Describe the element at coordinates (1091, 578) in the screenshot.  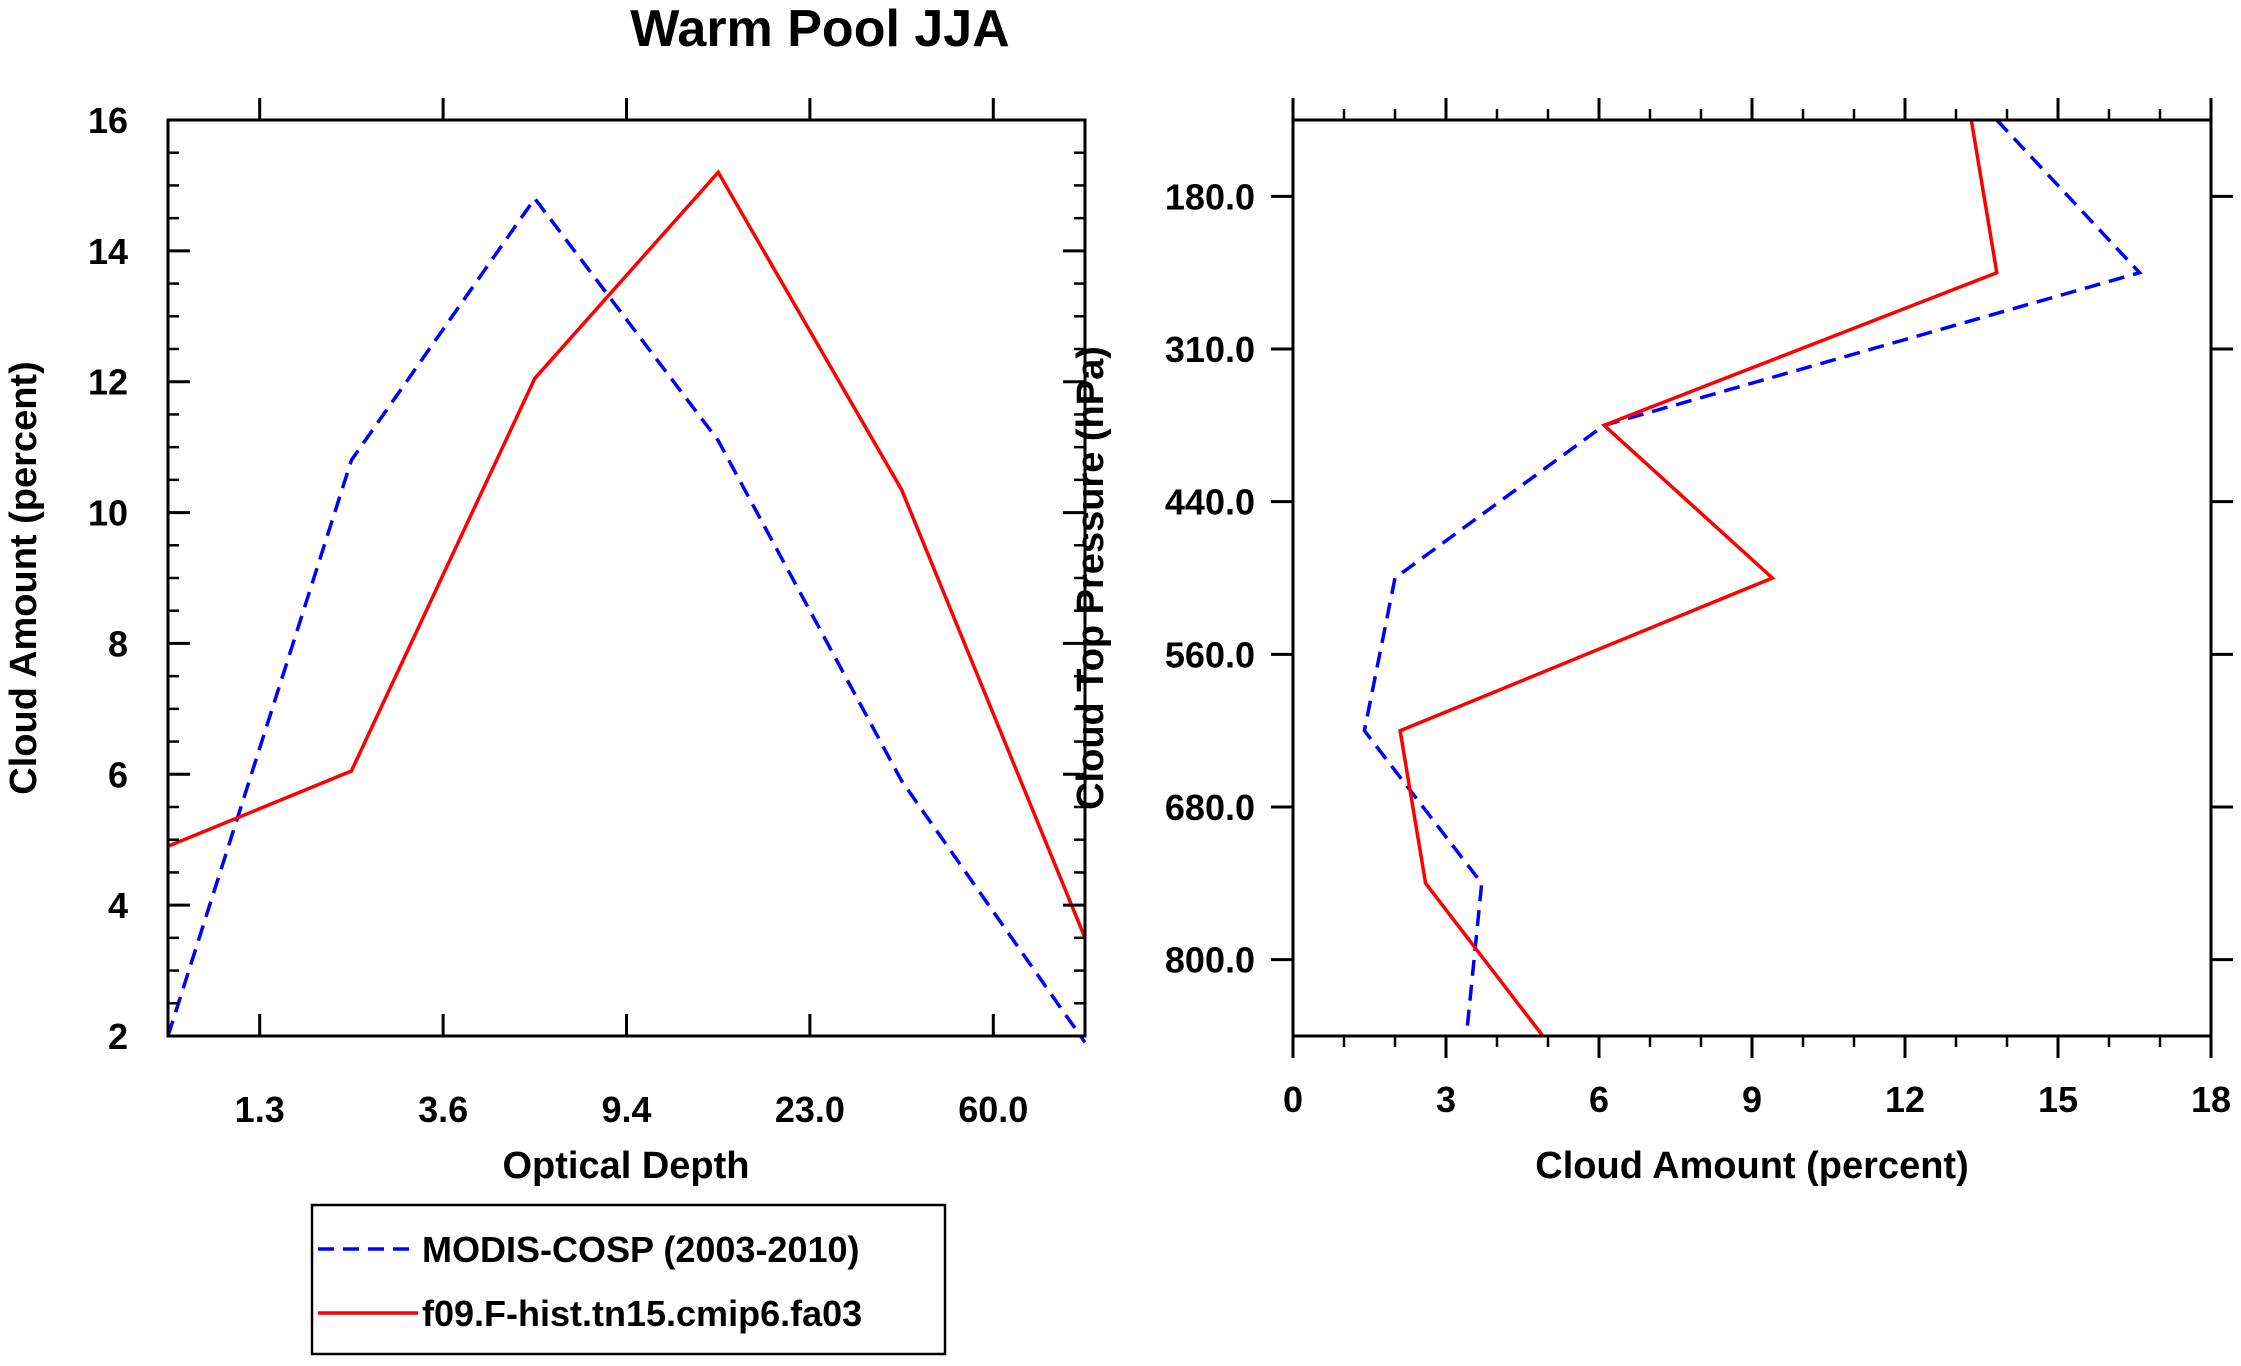
I see `right-y-axis-label: Cloud Top Pressure (hPa)` at that location.